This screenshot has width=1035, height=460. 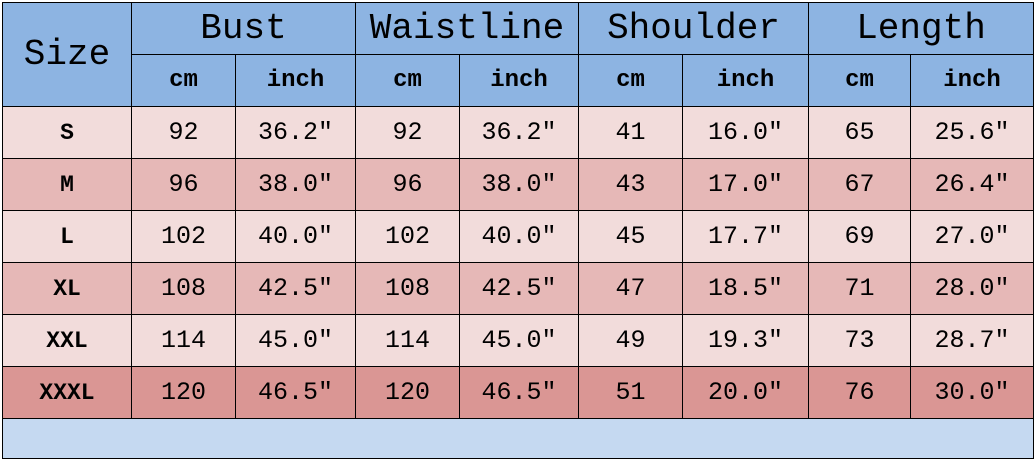 I want to click on size-label: XL, so click(x=67, y=288).